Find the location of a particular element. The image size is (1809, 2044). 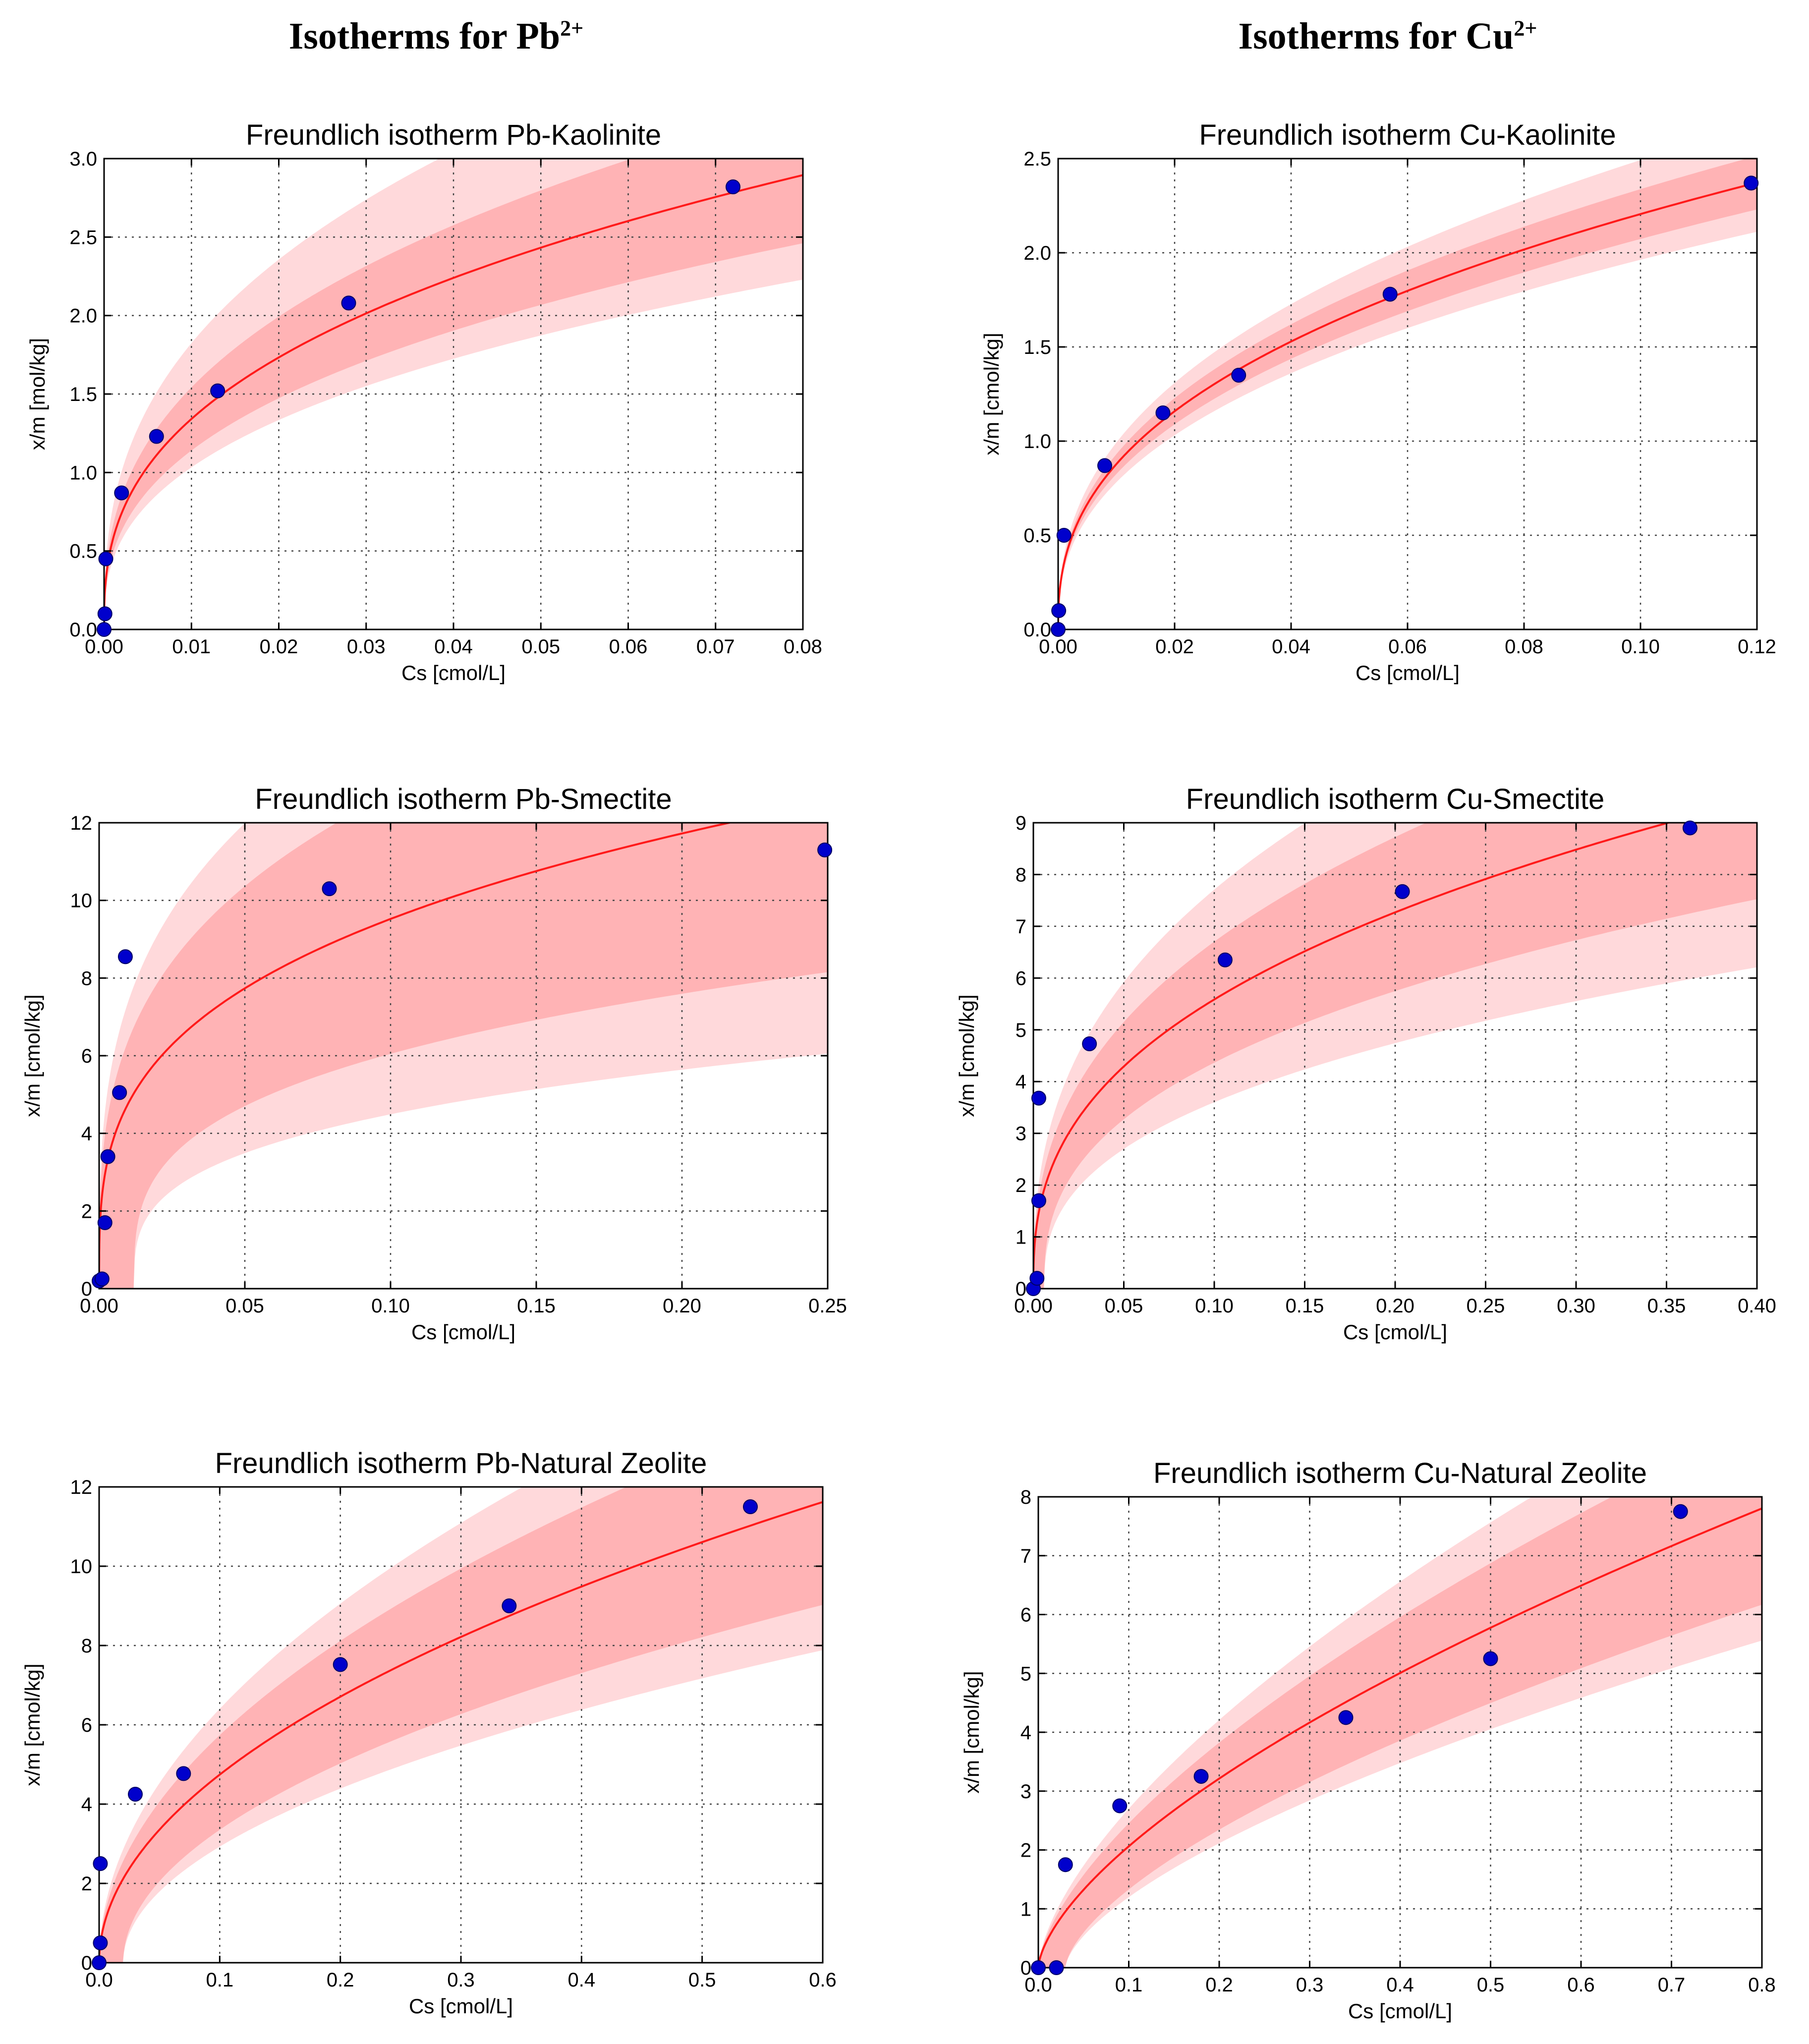

x-tick-label: 0.3 is located at coordinates (1310, 1985).